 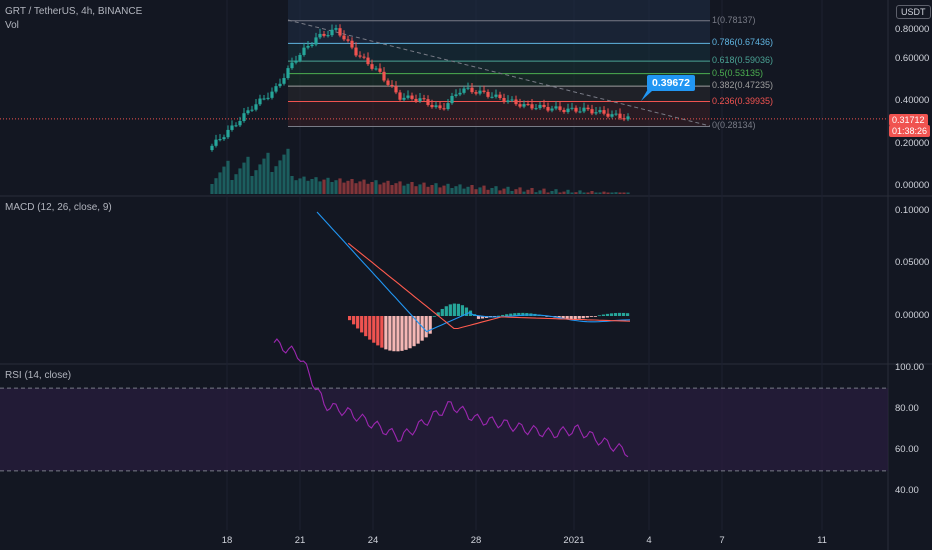 What do you see at coordinates (499, 114) in the screenshot?
I see `fib-band` at bounding box center [499, 114].